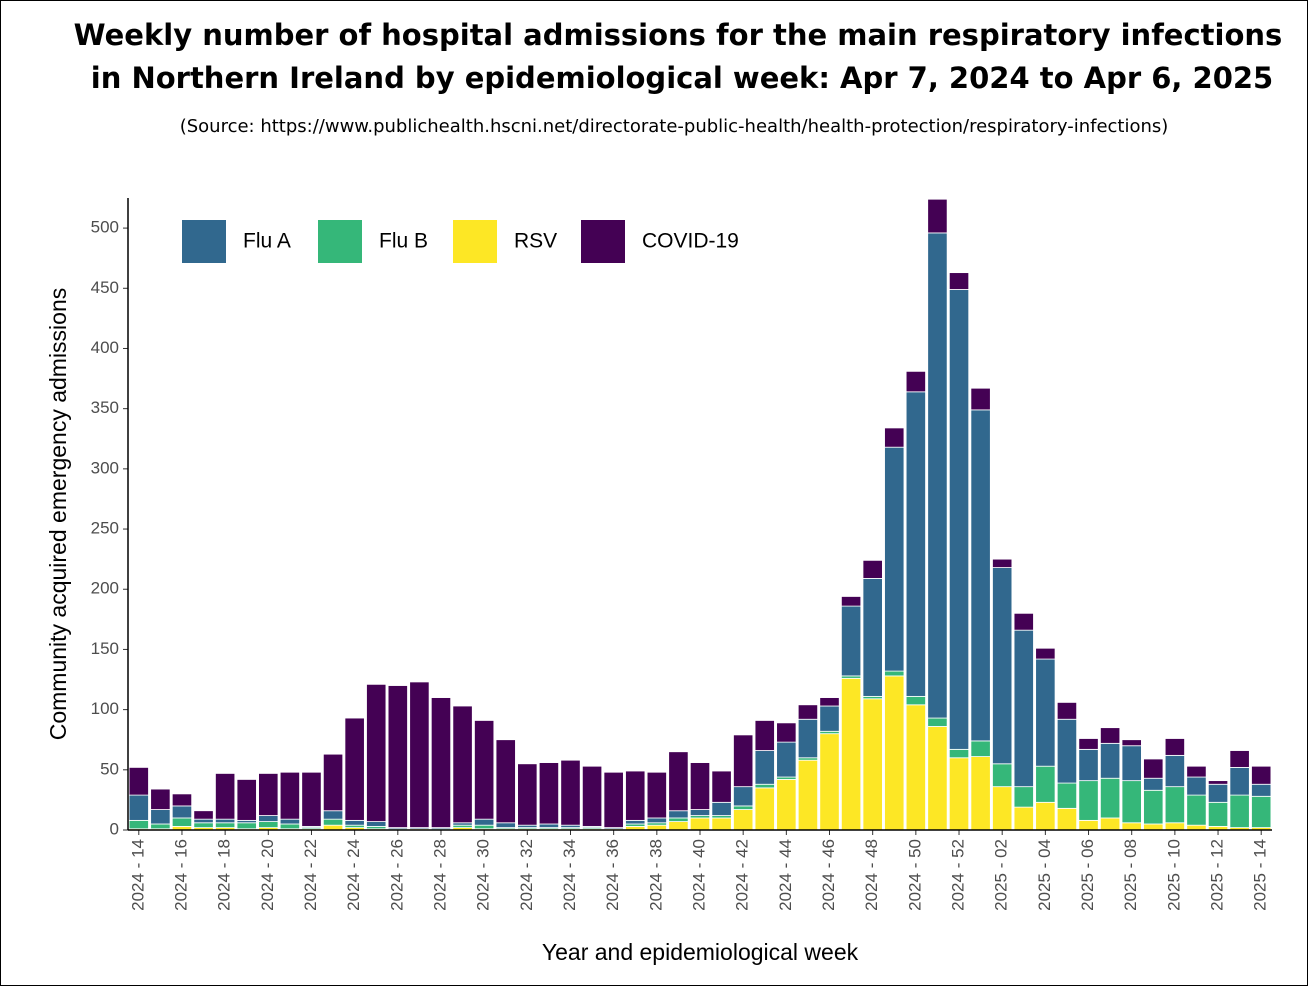 Image resolution: width=1308 pixels, height=986 pixels. Describe the element at coordinates (785, 875) in the screenshot. I see `x-tick-label: 2024 - 44` at that location.